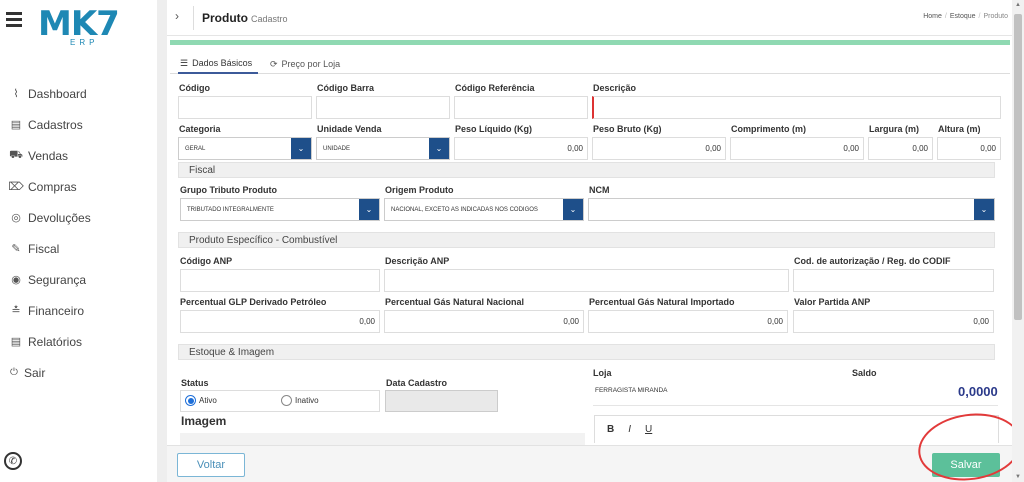 Image resolution: width=1024 pixels, height=482 pixels. What do you see at coordinates (872, 261) in the screenshot?
I see `codif-label: Cod. de autorização / Reg. do CODIF` at bounding box center [872, 261].